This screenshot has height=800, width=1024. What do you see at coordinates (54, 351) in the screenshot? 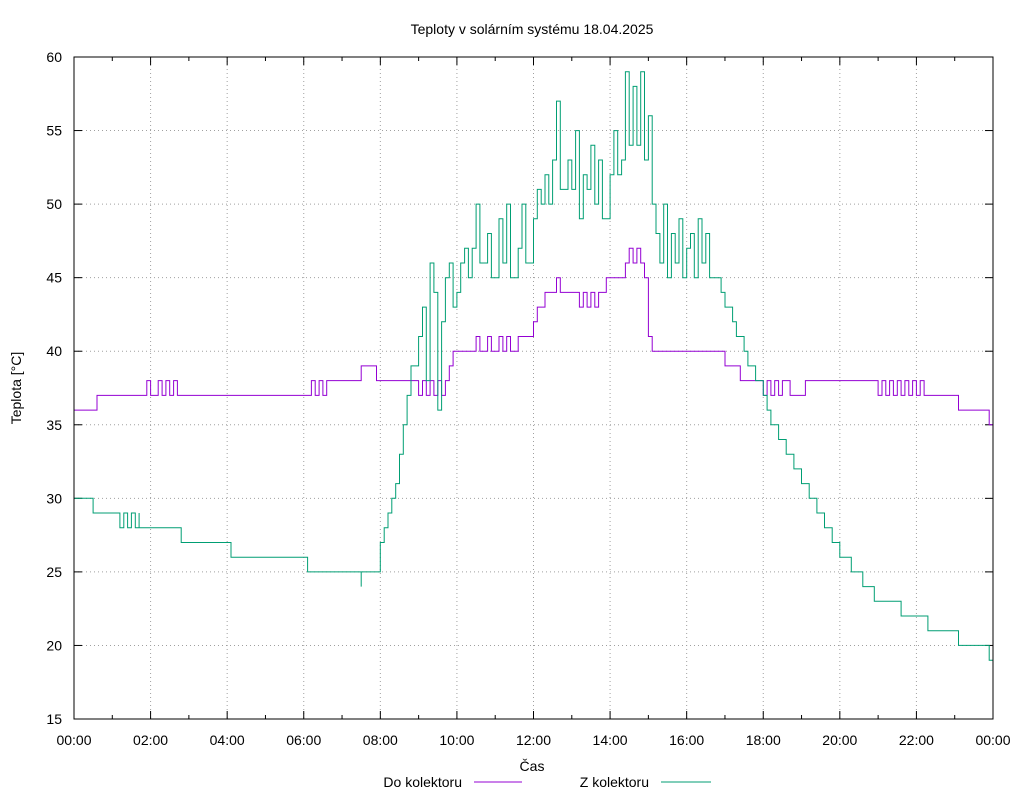
I see `y-tick-label: 40` at bounding box center [54, 351].